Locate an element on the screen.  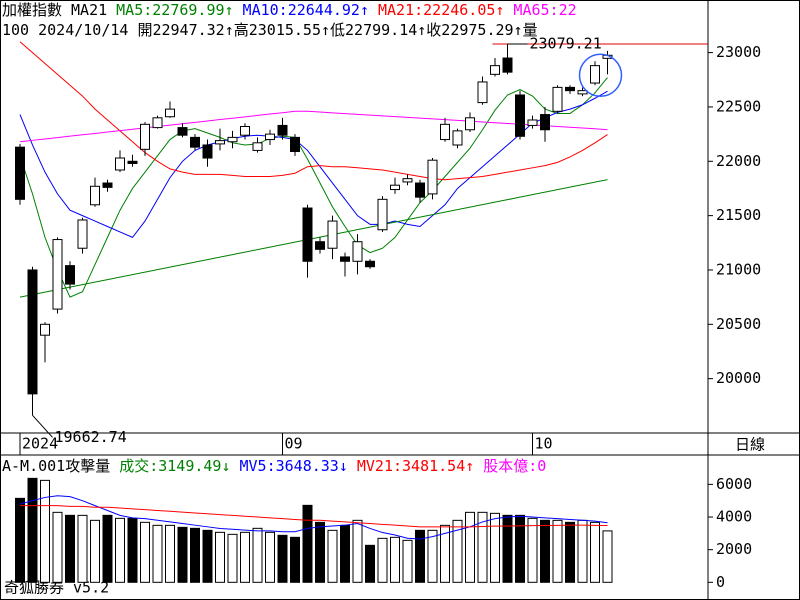
header-item: 股本億:0 is located at coordinates (514, 466).